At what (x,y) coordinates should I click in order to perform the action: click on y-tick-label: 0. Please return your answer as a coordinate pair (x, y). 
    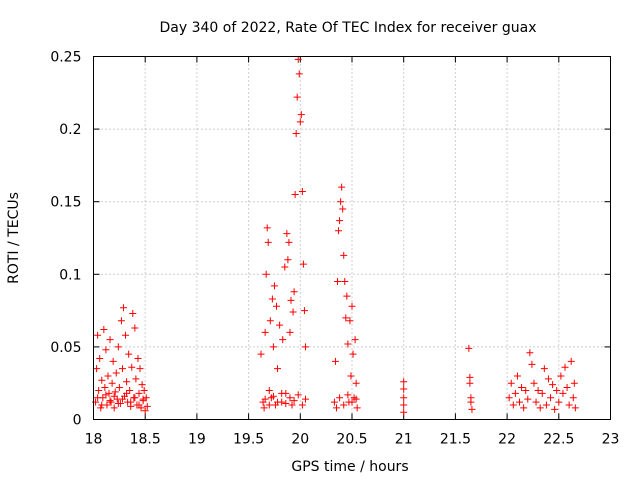
    Looking at the image, I should click on (77, 421).